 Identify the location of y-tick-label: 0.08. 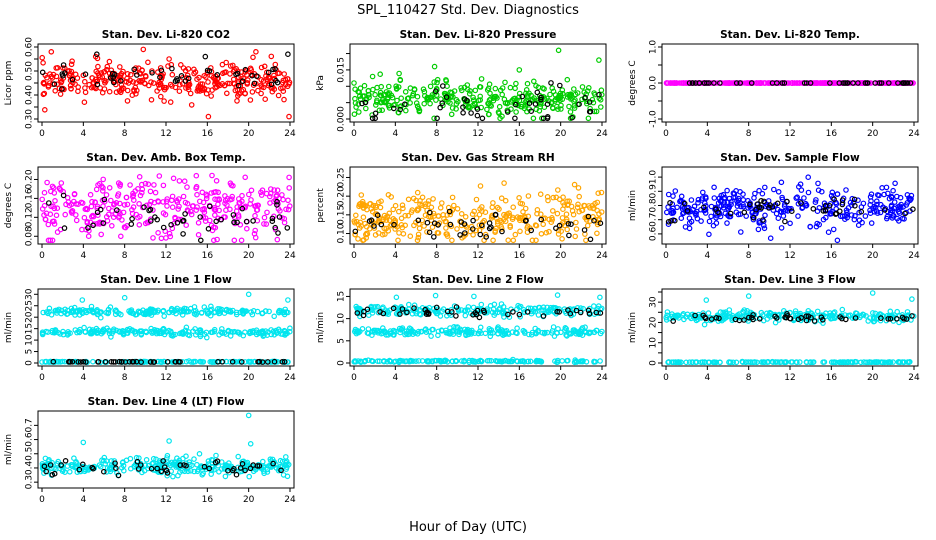
(30, 236).